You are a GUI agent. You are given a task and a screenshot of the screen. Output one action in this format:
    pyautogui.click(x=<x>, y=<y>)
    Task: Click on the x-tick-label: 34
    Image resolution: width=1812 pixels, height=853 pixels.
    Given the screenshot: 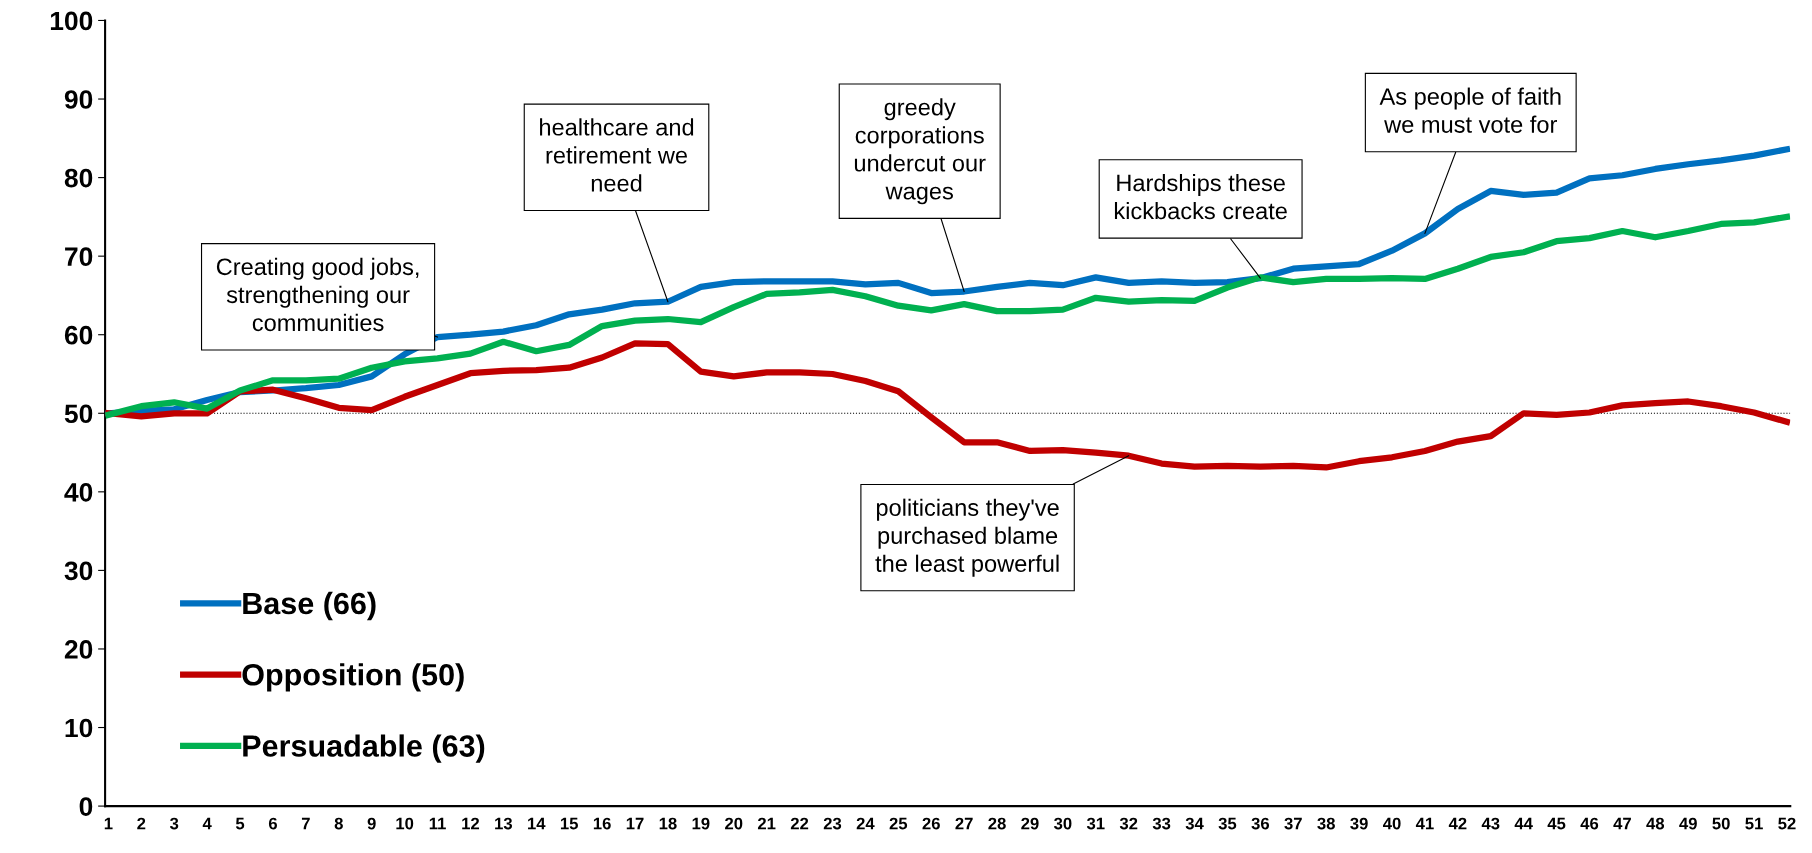 What is the action you would take?
    pyautogui.click(x=1194, y=823)
    